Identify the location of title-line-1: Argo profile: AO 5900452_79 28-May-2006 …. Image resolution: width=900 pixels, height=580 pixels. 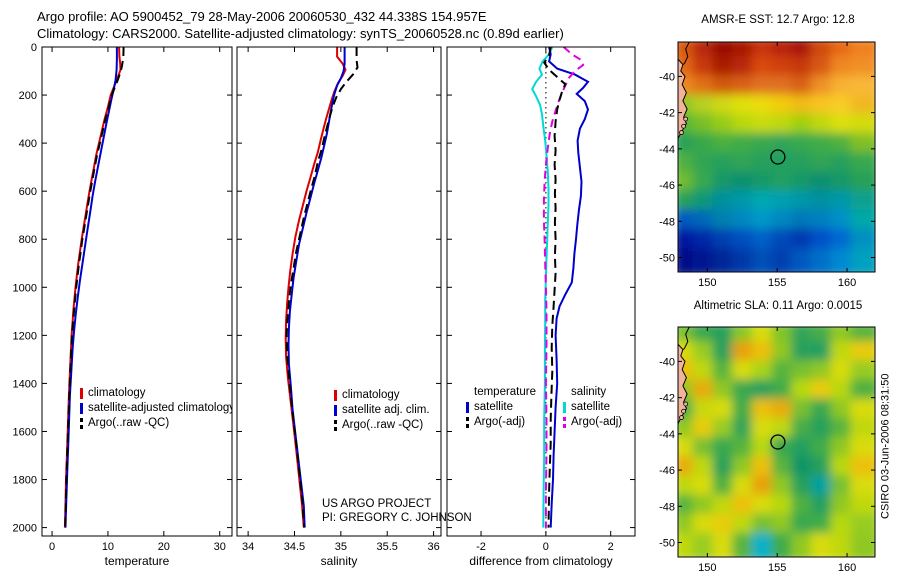
(262, 16).